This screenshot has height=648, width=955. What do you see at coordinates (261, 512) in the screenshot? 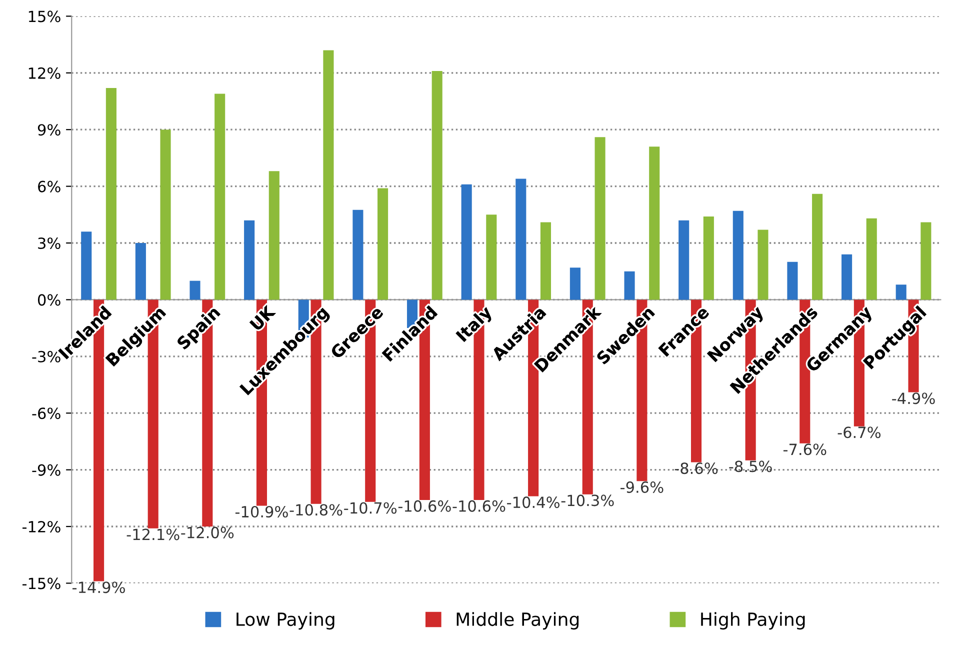
I see `data-label: -10.9%` at bounding box center [261, 512].